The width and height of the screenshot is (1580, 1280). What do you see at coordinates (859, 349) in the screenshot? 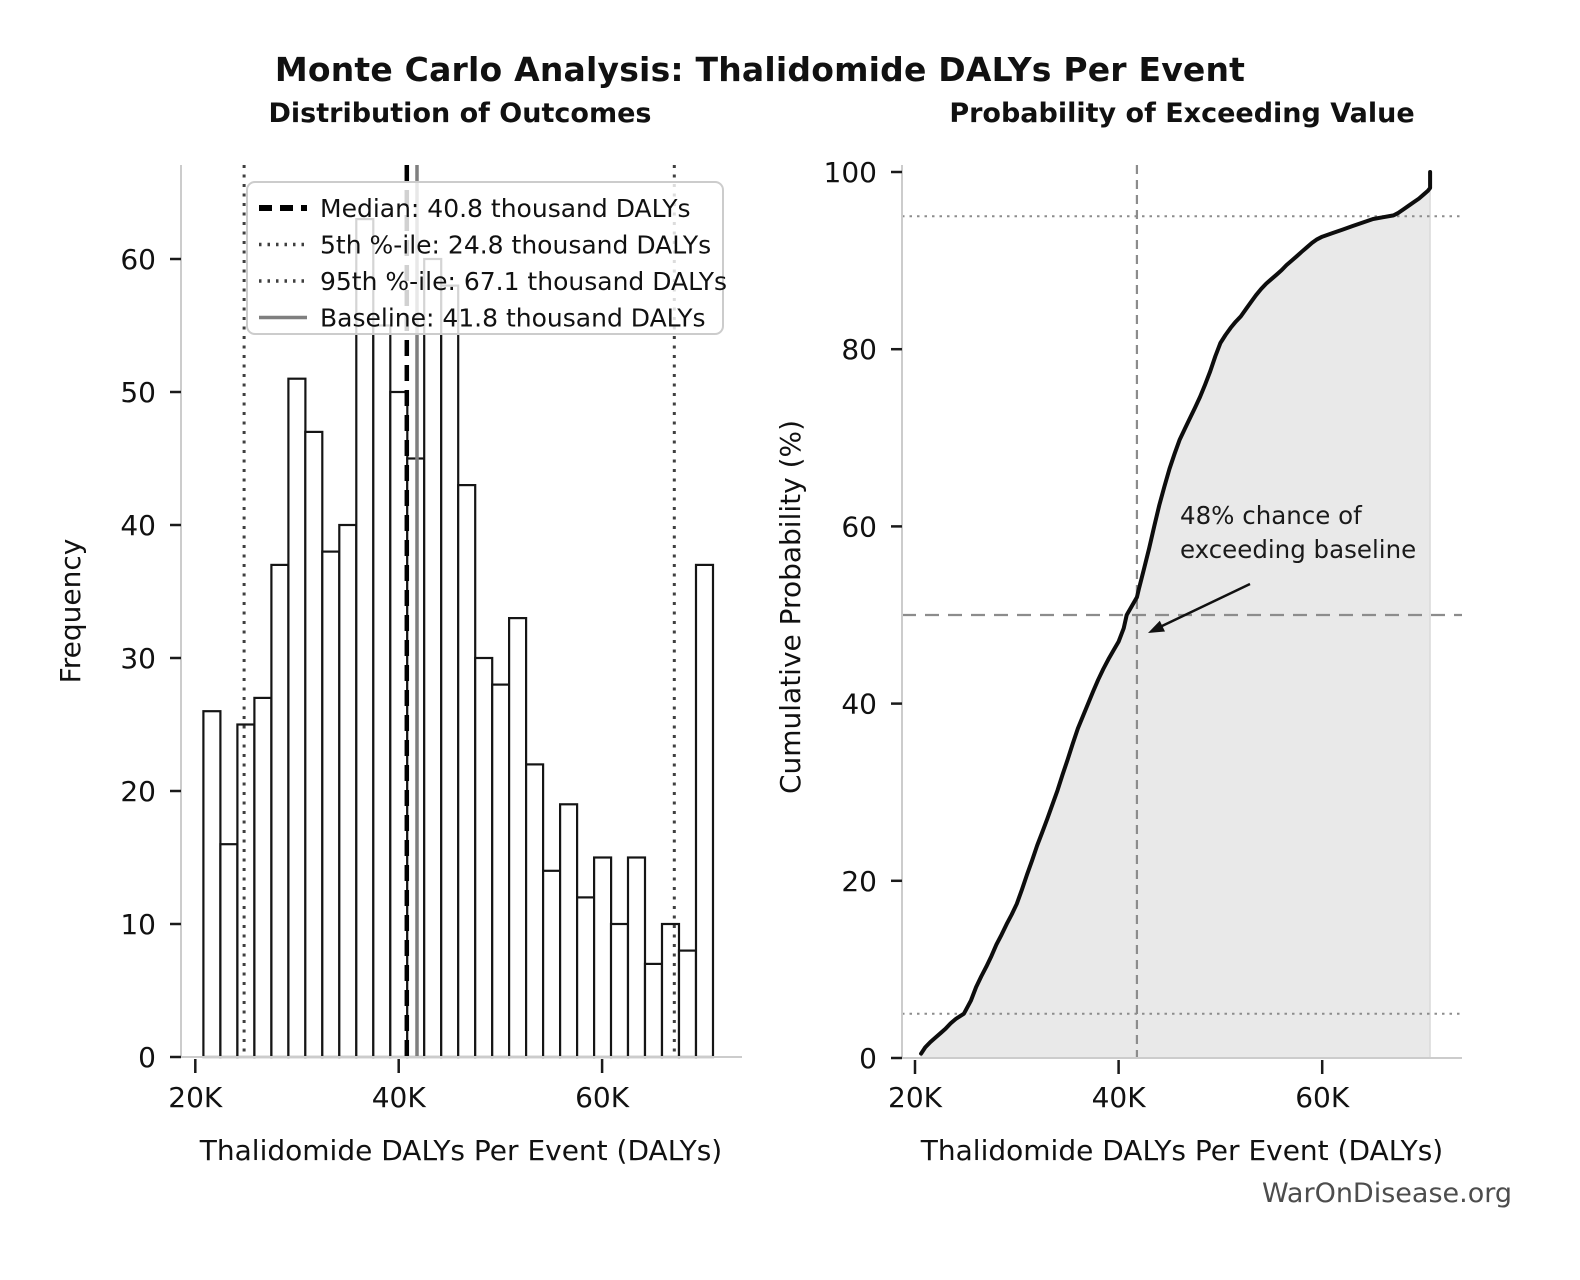
I see `y-tick-label: 80` at bounding box center [859, 349].